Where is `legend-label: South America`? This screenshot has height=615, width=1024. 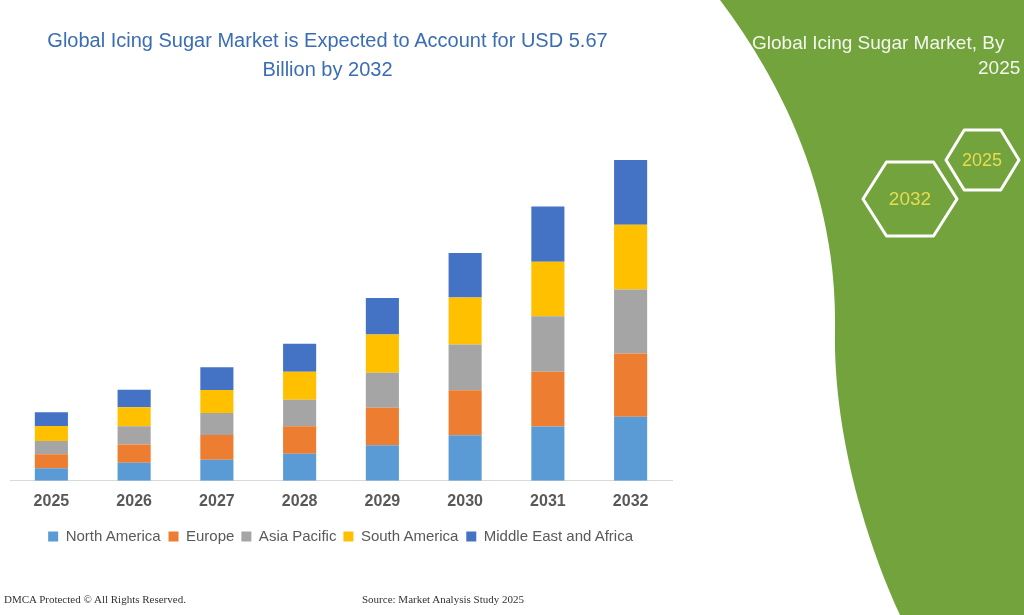
legend-label: South America is located at coordinates (410, 535).